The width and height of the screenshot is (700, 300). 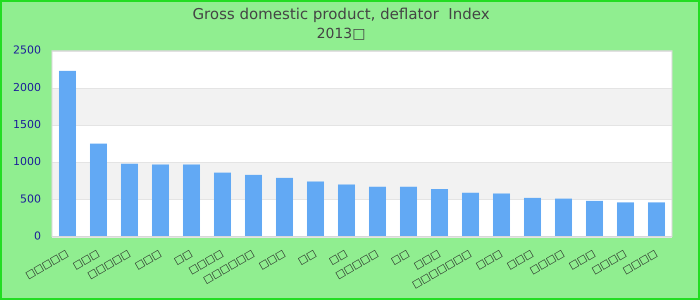 I want to click on y-tick-label: 1000, so click(x=26, y=161).